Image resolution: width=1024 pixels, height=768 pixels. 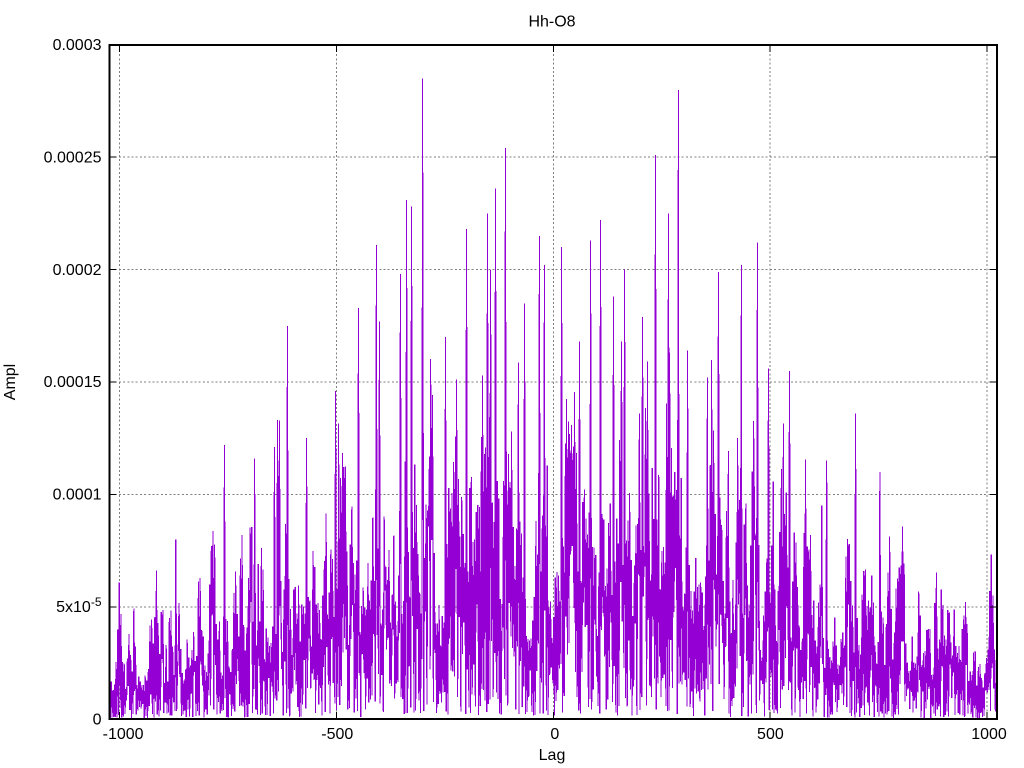 What do you see at coordinates (77, 495) in the screenshot?
I see `svg-text: 0.0001` at bounding box center [77, 495].